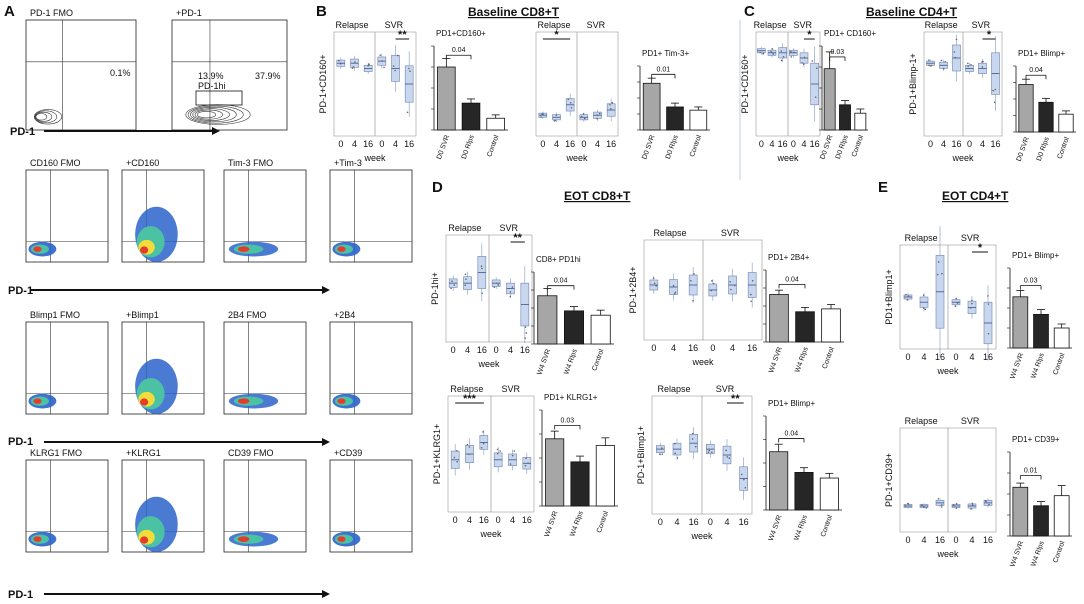 The height and width of the screenshot is (604, 1084). Describe the element at coordinates (725, 389) in the screenshot. I see `group-label-svr: SVR` at that location.